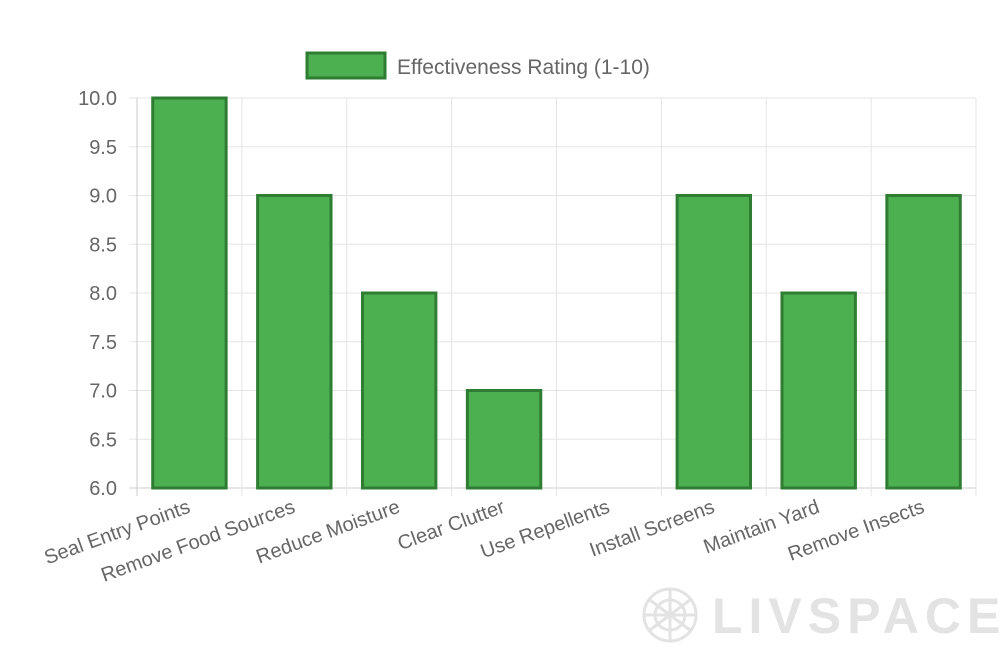 The image size is (1000, 667). I want to click on legend-swatch, so click(346, 65).